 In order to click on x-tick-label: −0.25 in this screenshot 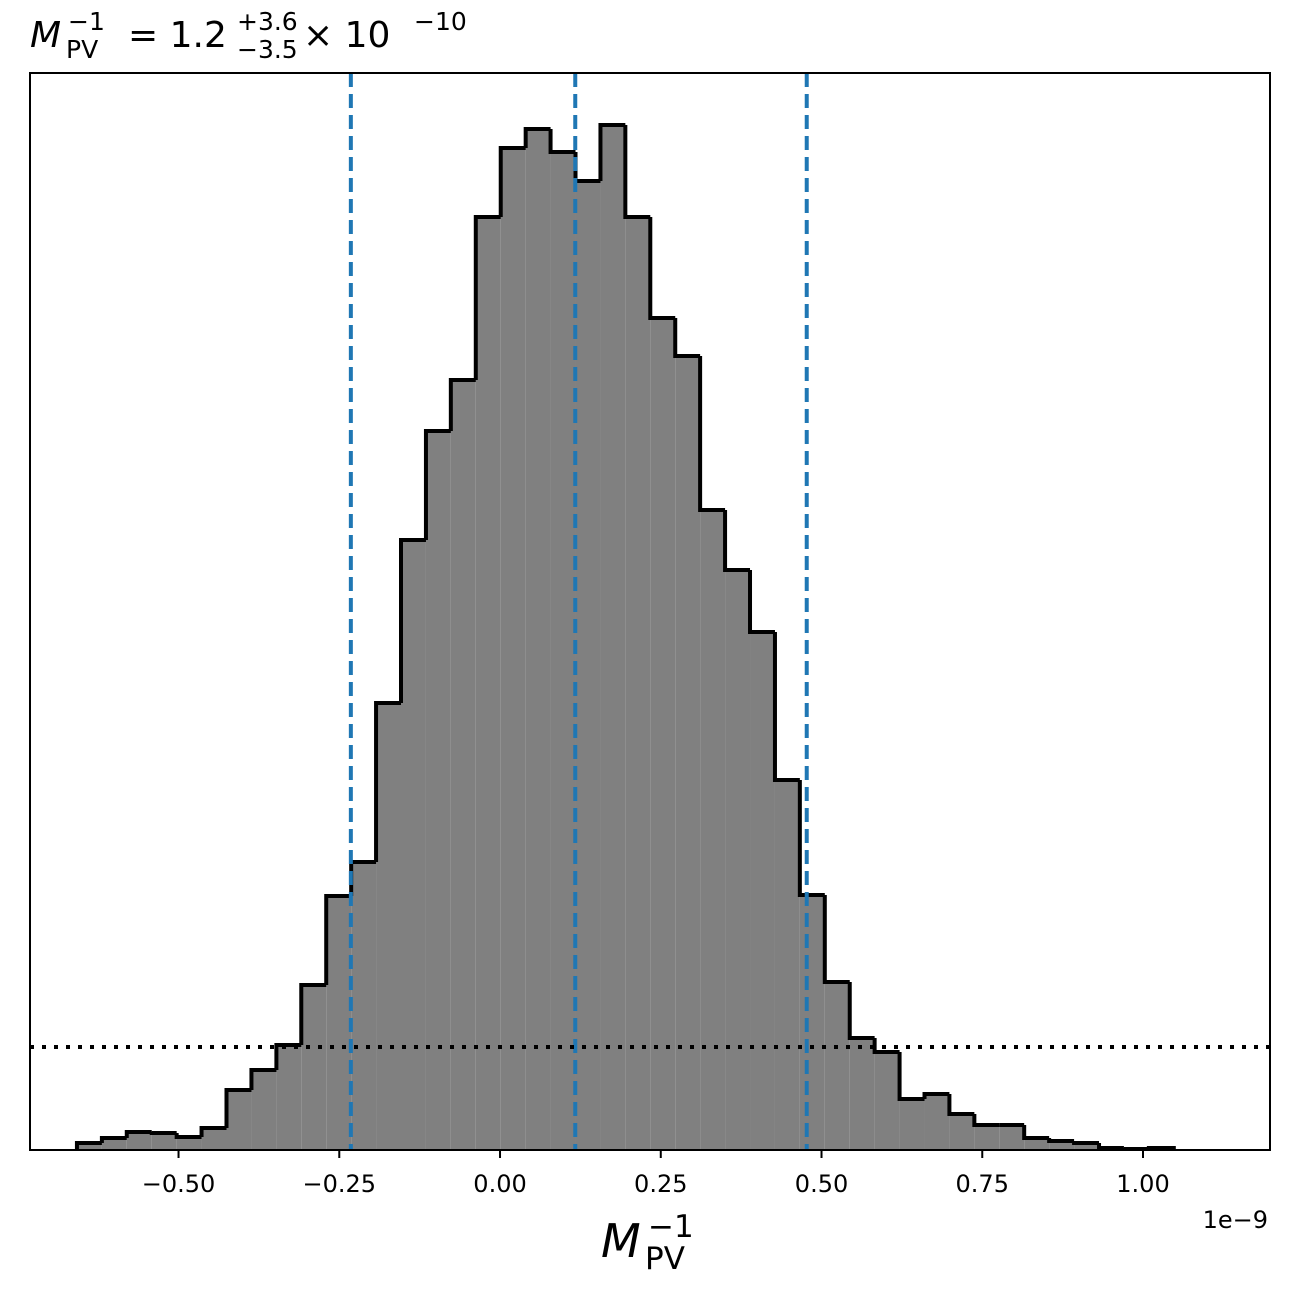, I will do `click(340, 1184)`.